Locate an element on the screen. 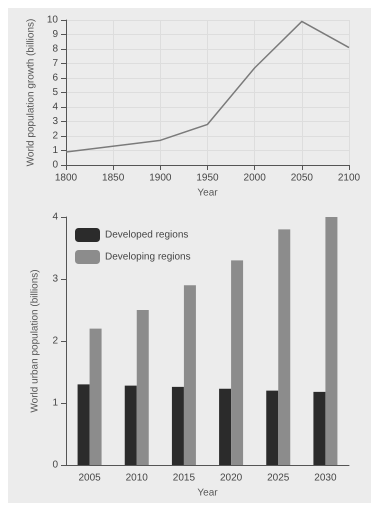  x-tick-label: 1800 is located at coordinates (66, 178).